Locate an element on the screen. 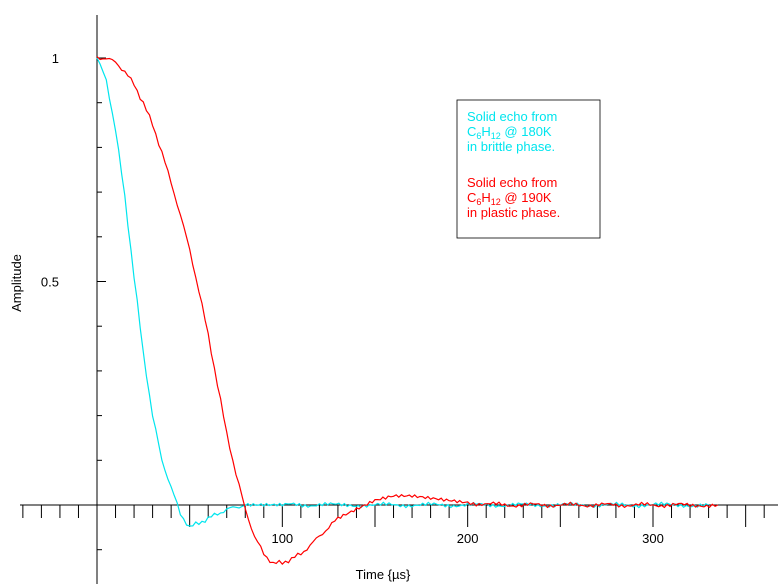 This screenshot has width=778, height=584. legend-entry-2-line1: Solid echo from is located at coordinates (512, 182).